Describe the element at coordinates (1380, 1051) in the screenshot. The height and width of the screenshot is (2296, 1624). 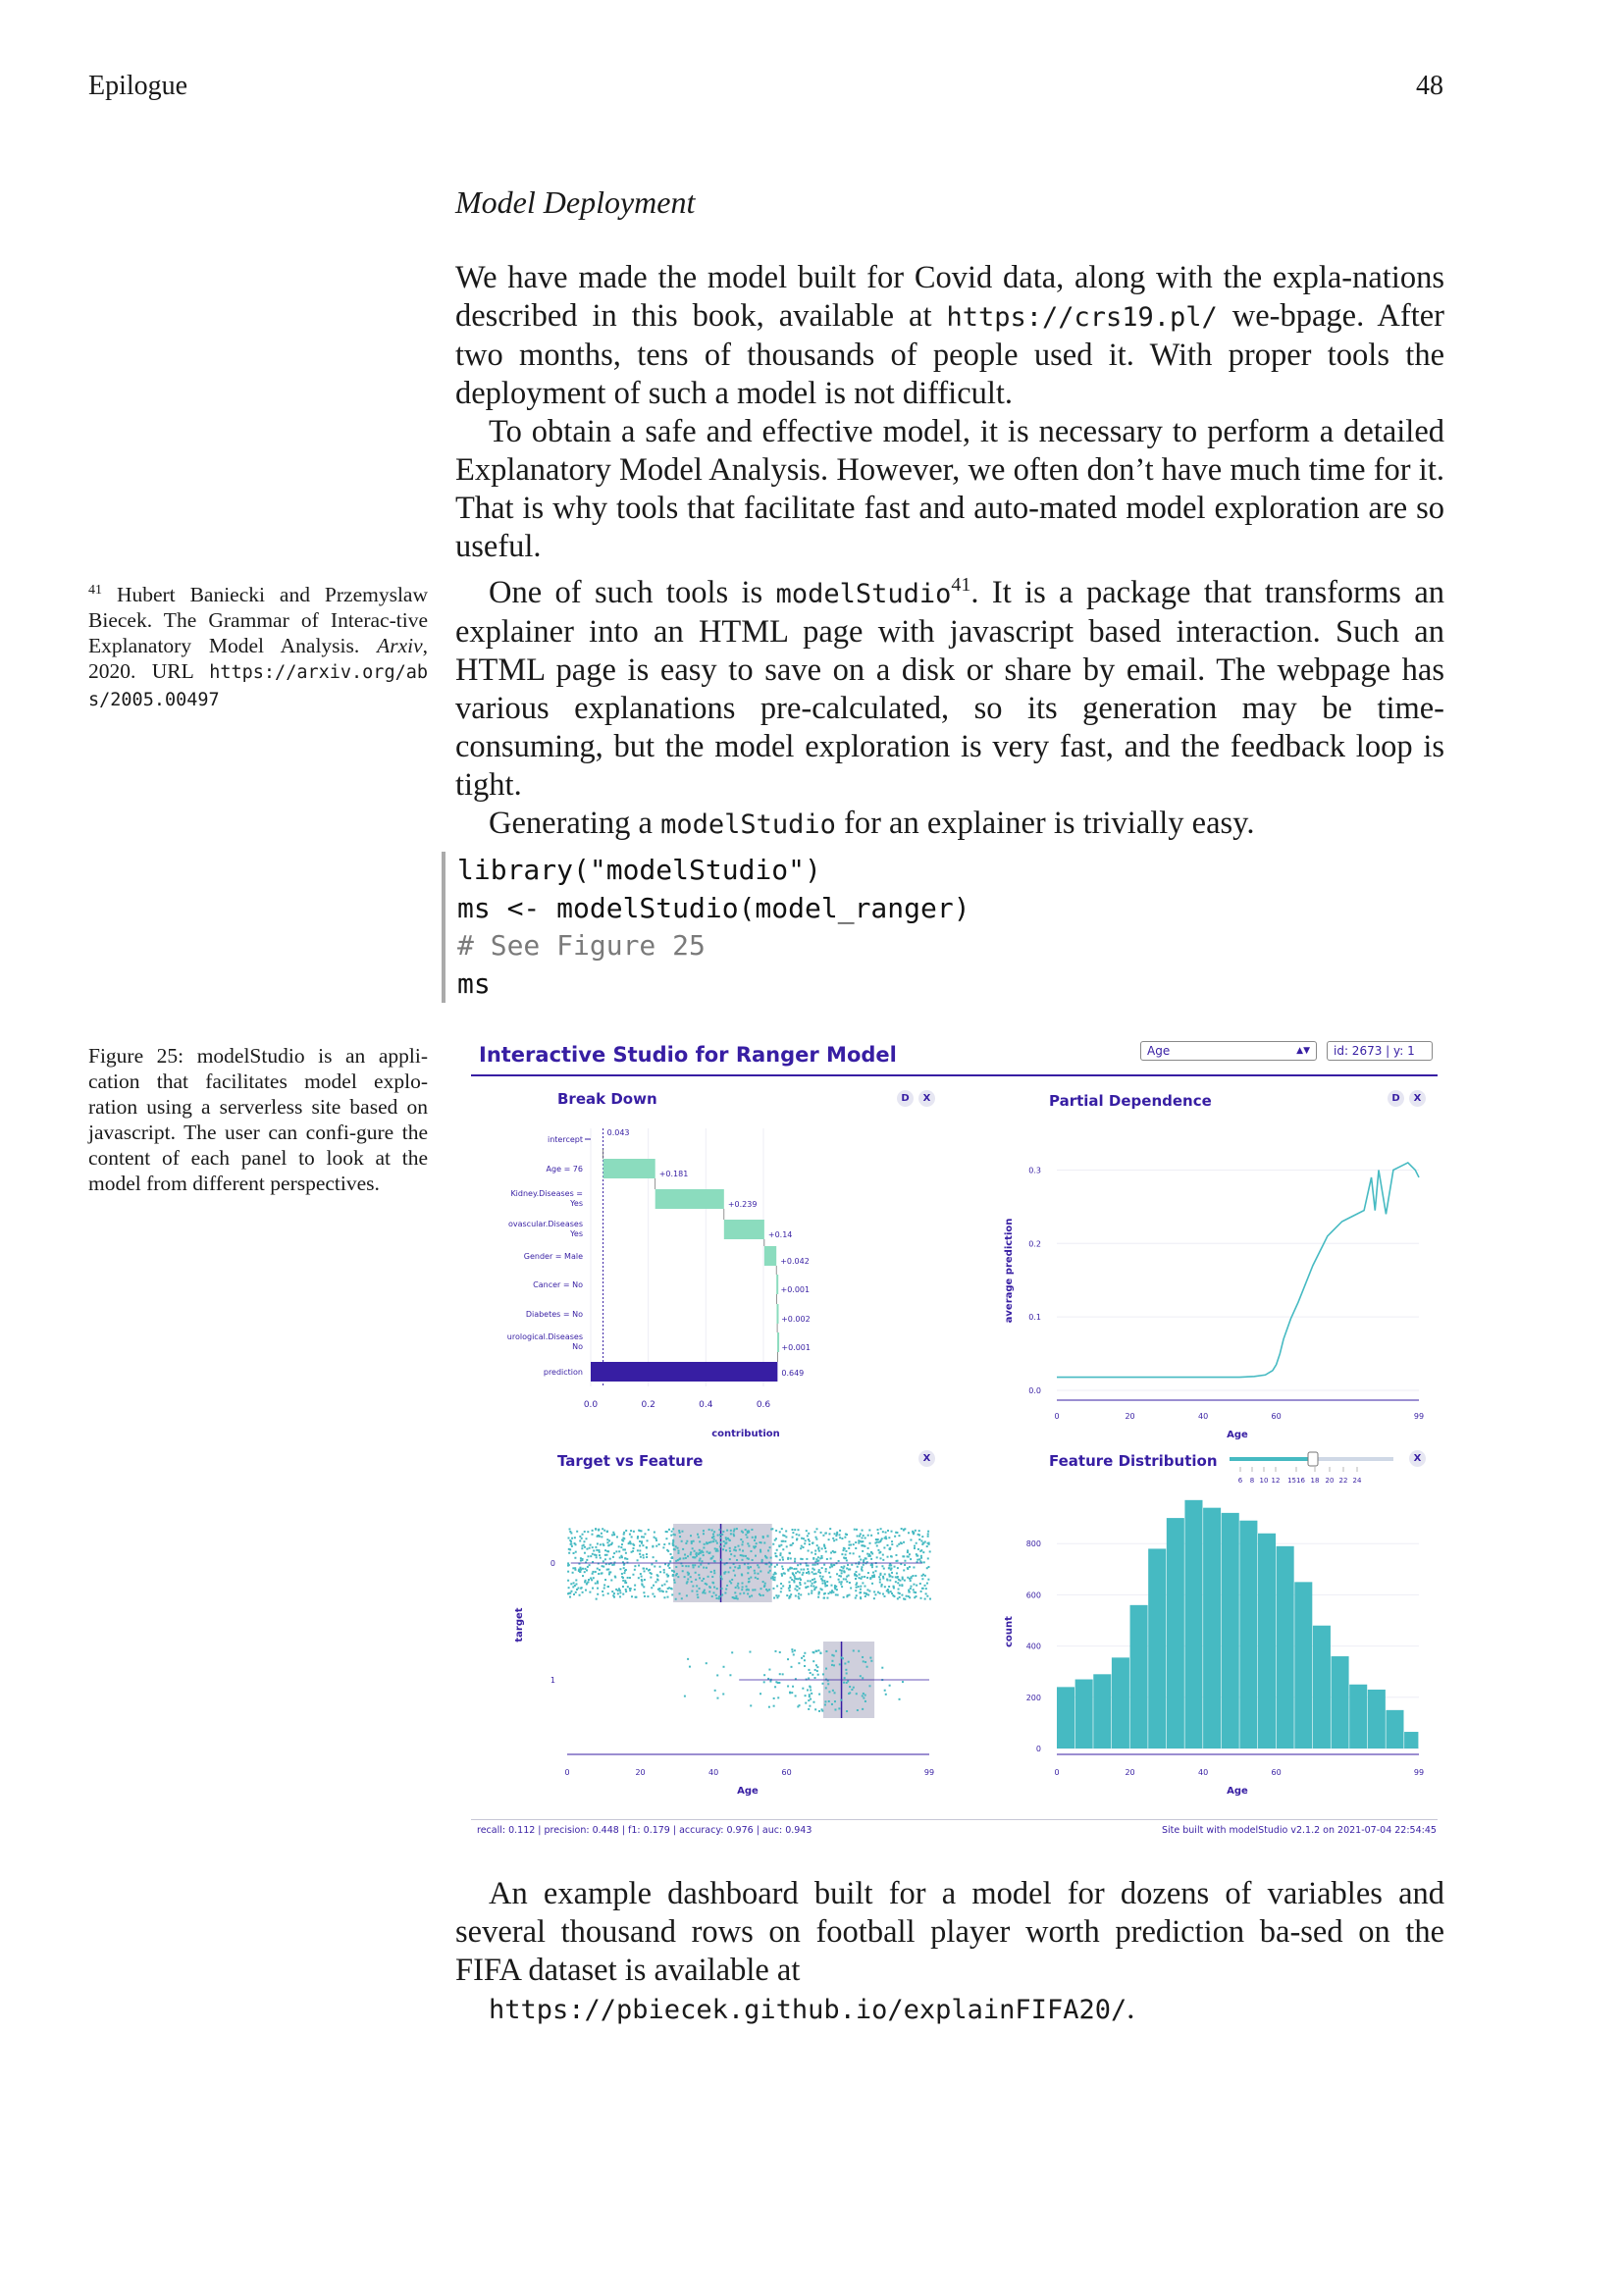
I see `observation-select: id: 2673 | y: 1` at that location.